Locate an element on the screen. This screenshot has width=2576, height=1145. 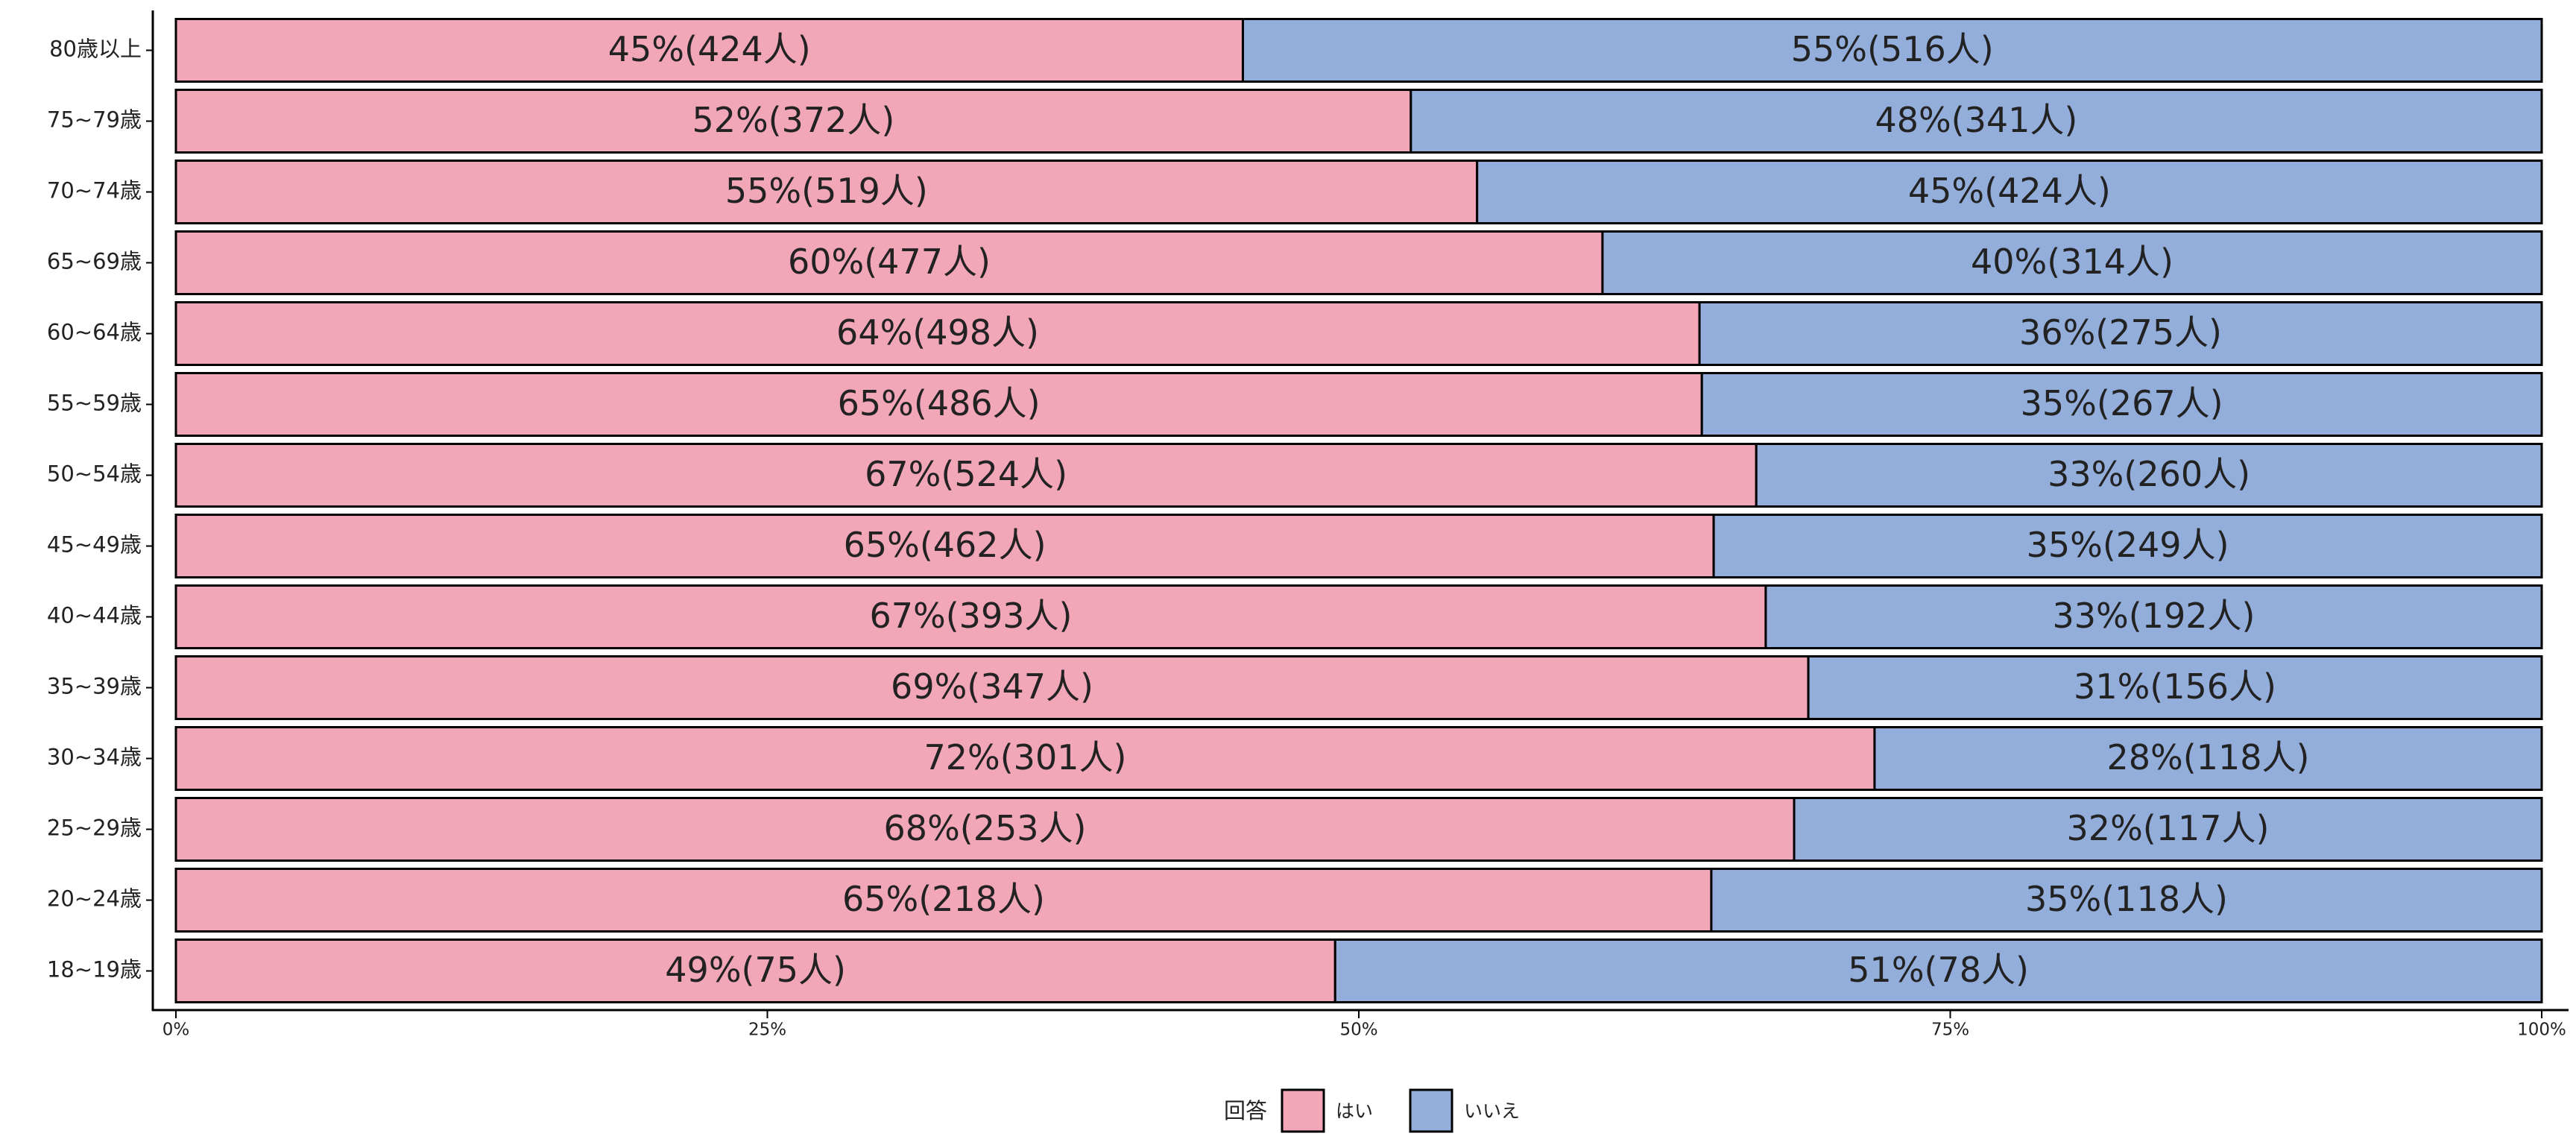
x-tick-label: 0% is located at coordinates (176, 1030).